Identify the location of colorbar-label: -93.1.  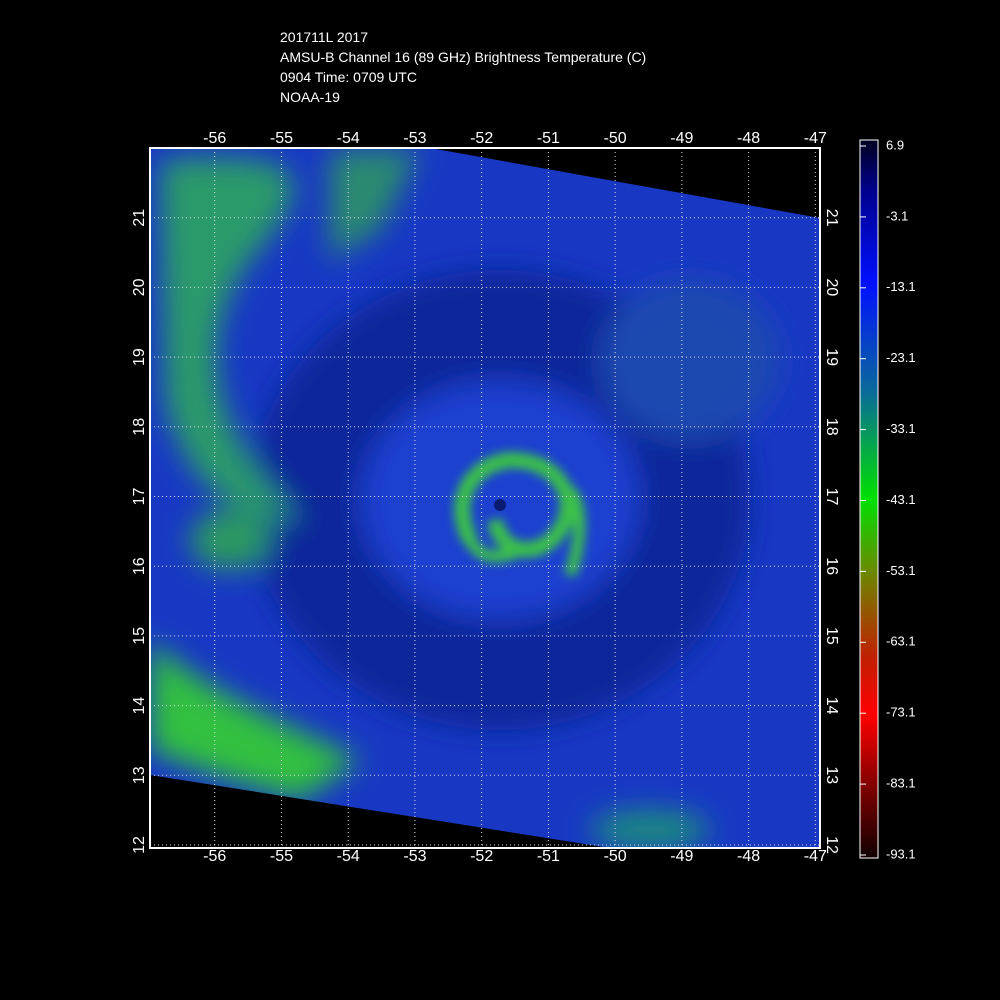
(901, 853).